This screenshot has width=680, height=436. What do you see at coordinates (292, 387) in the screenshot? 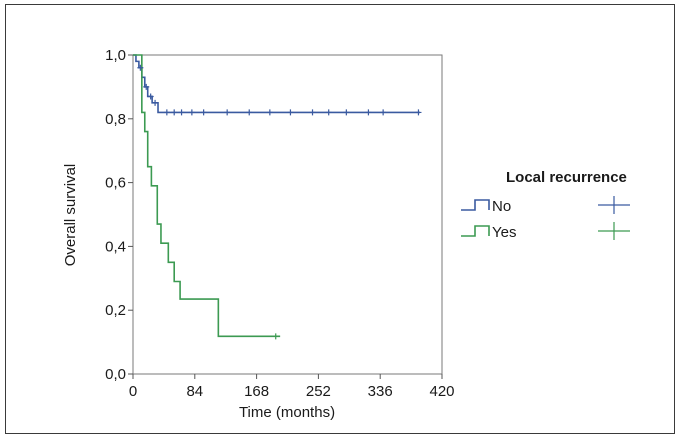
I see `x-axis: 0 84 168 252 336 420` at bounding box center [292, 387].